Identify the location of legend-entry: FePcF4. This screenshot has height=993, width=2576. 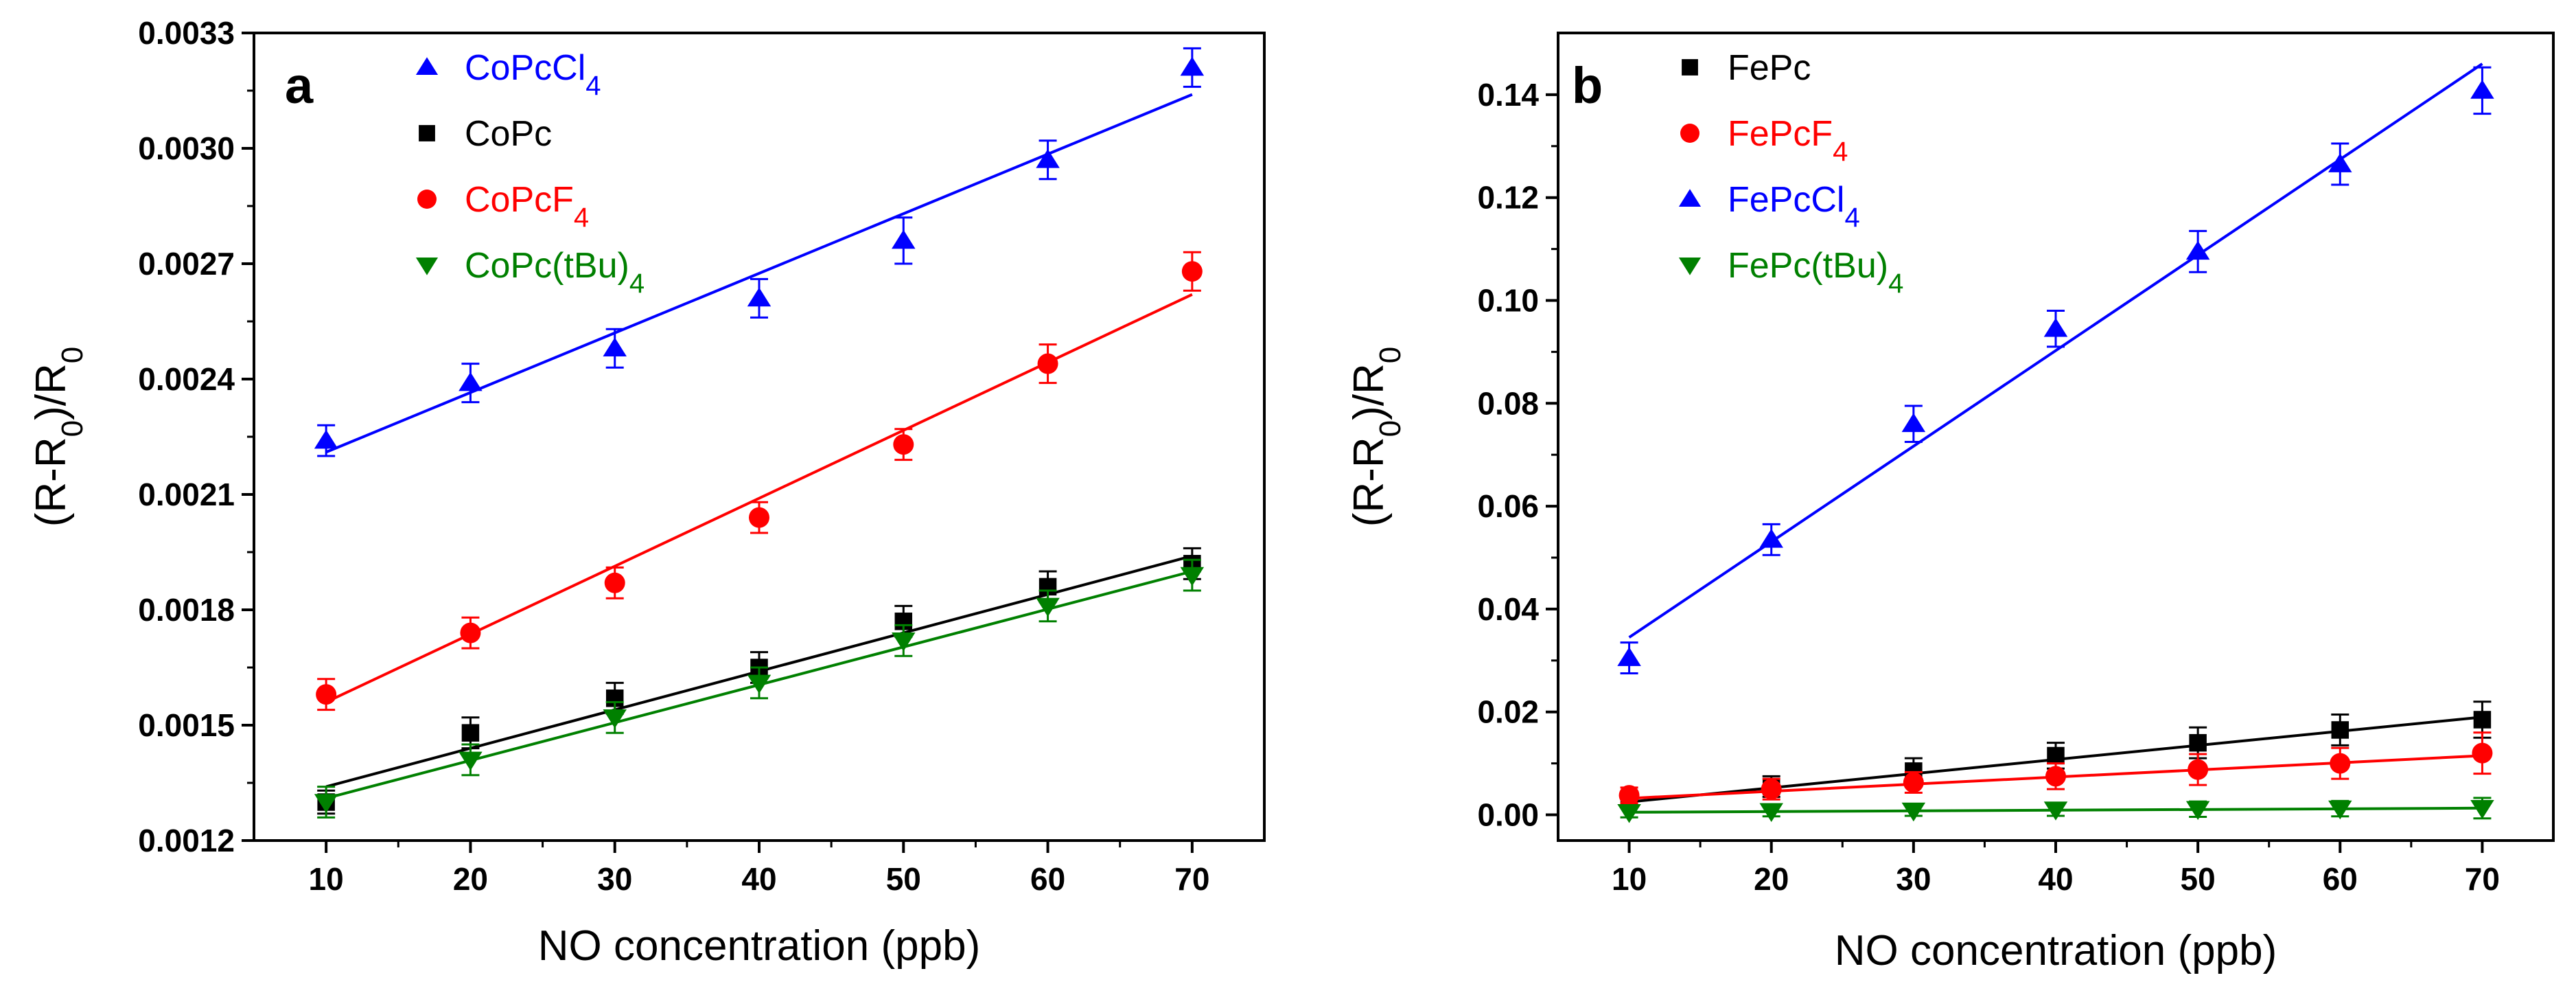
(1788, 140).